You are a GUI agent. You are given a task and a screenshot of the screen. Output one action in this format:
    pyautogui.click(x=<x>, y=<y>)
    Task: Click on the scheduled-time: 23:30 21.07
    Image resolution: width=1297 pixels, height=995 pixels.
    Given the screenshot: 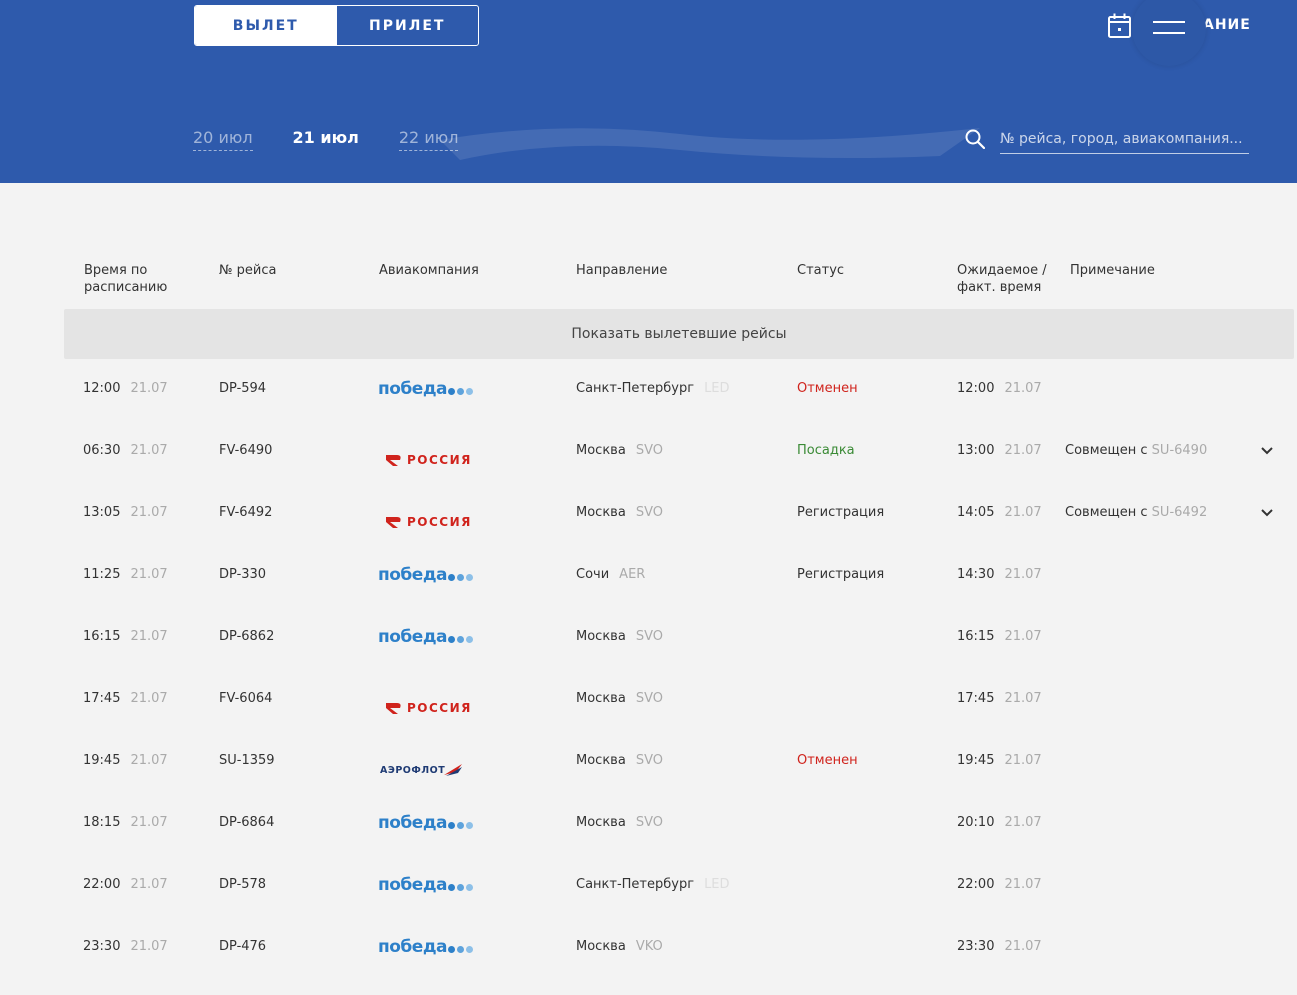 What is the action you would take?
    pyautogui.click(x=125, y=946)
    